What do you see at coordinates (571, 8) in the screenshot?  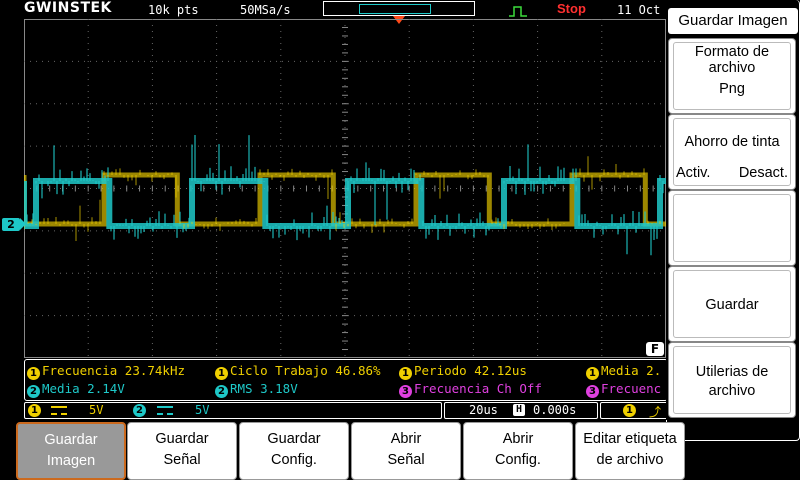 I see `run-state: Stop` at bounding box center [571, 8].